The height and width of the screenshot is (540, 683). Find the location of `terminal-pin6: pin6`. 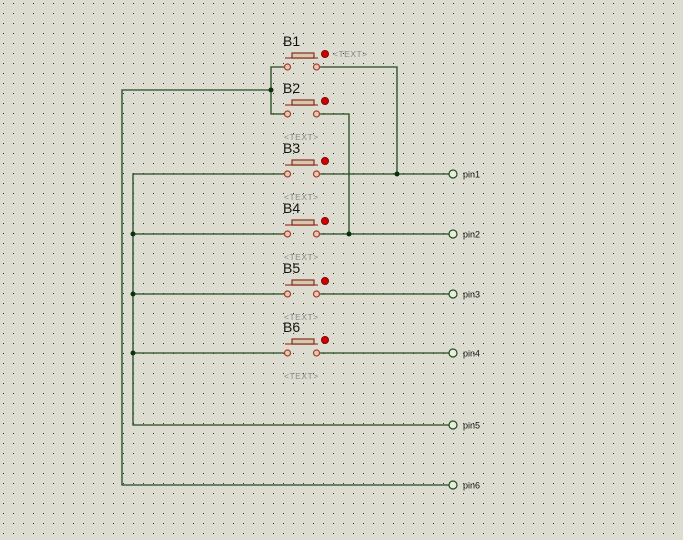

terminal-pin6: pin6 is located at coordinates (464, 485).